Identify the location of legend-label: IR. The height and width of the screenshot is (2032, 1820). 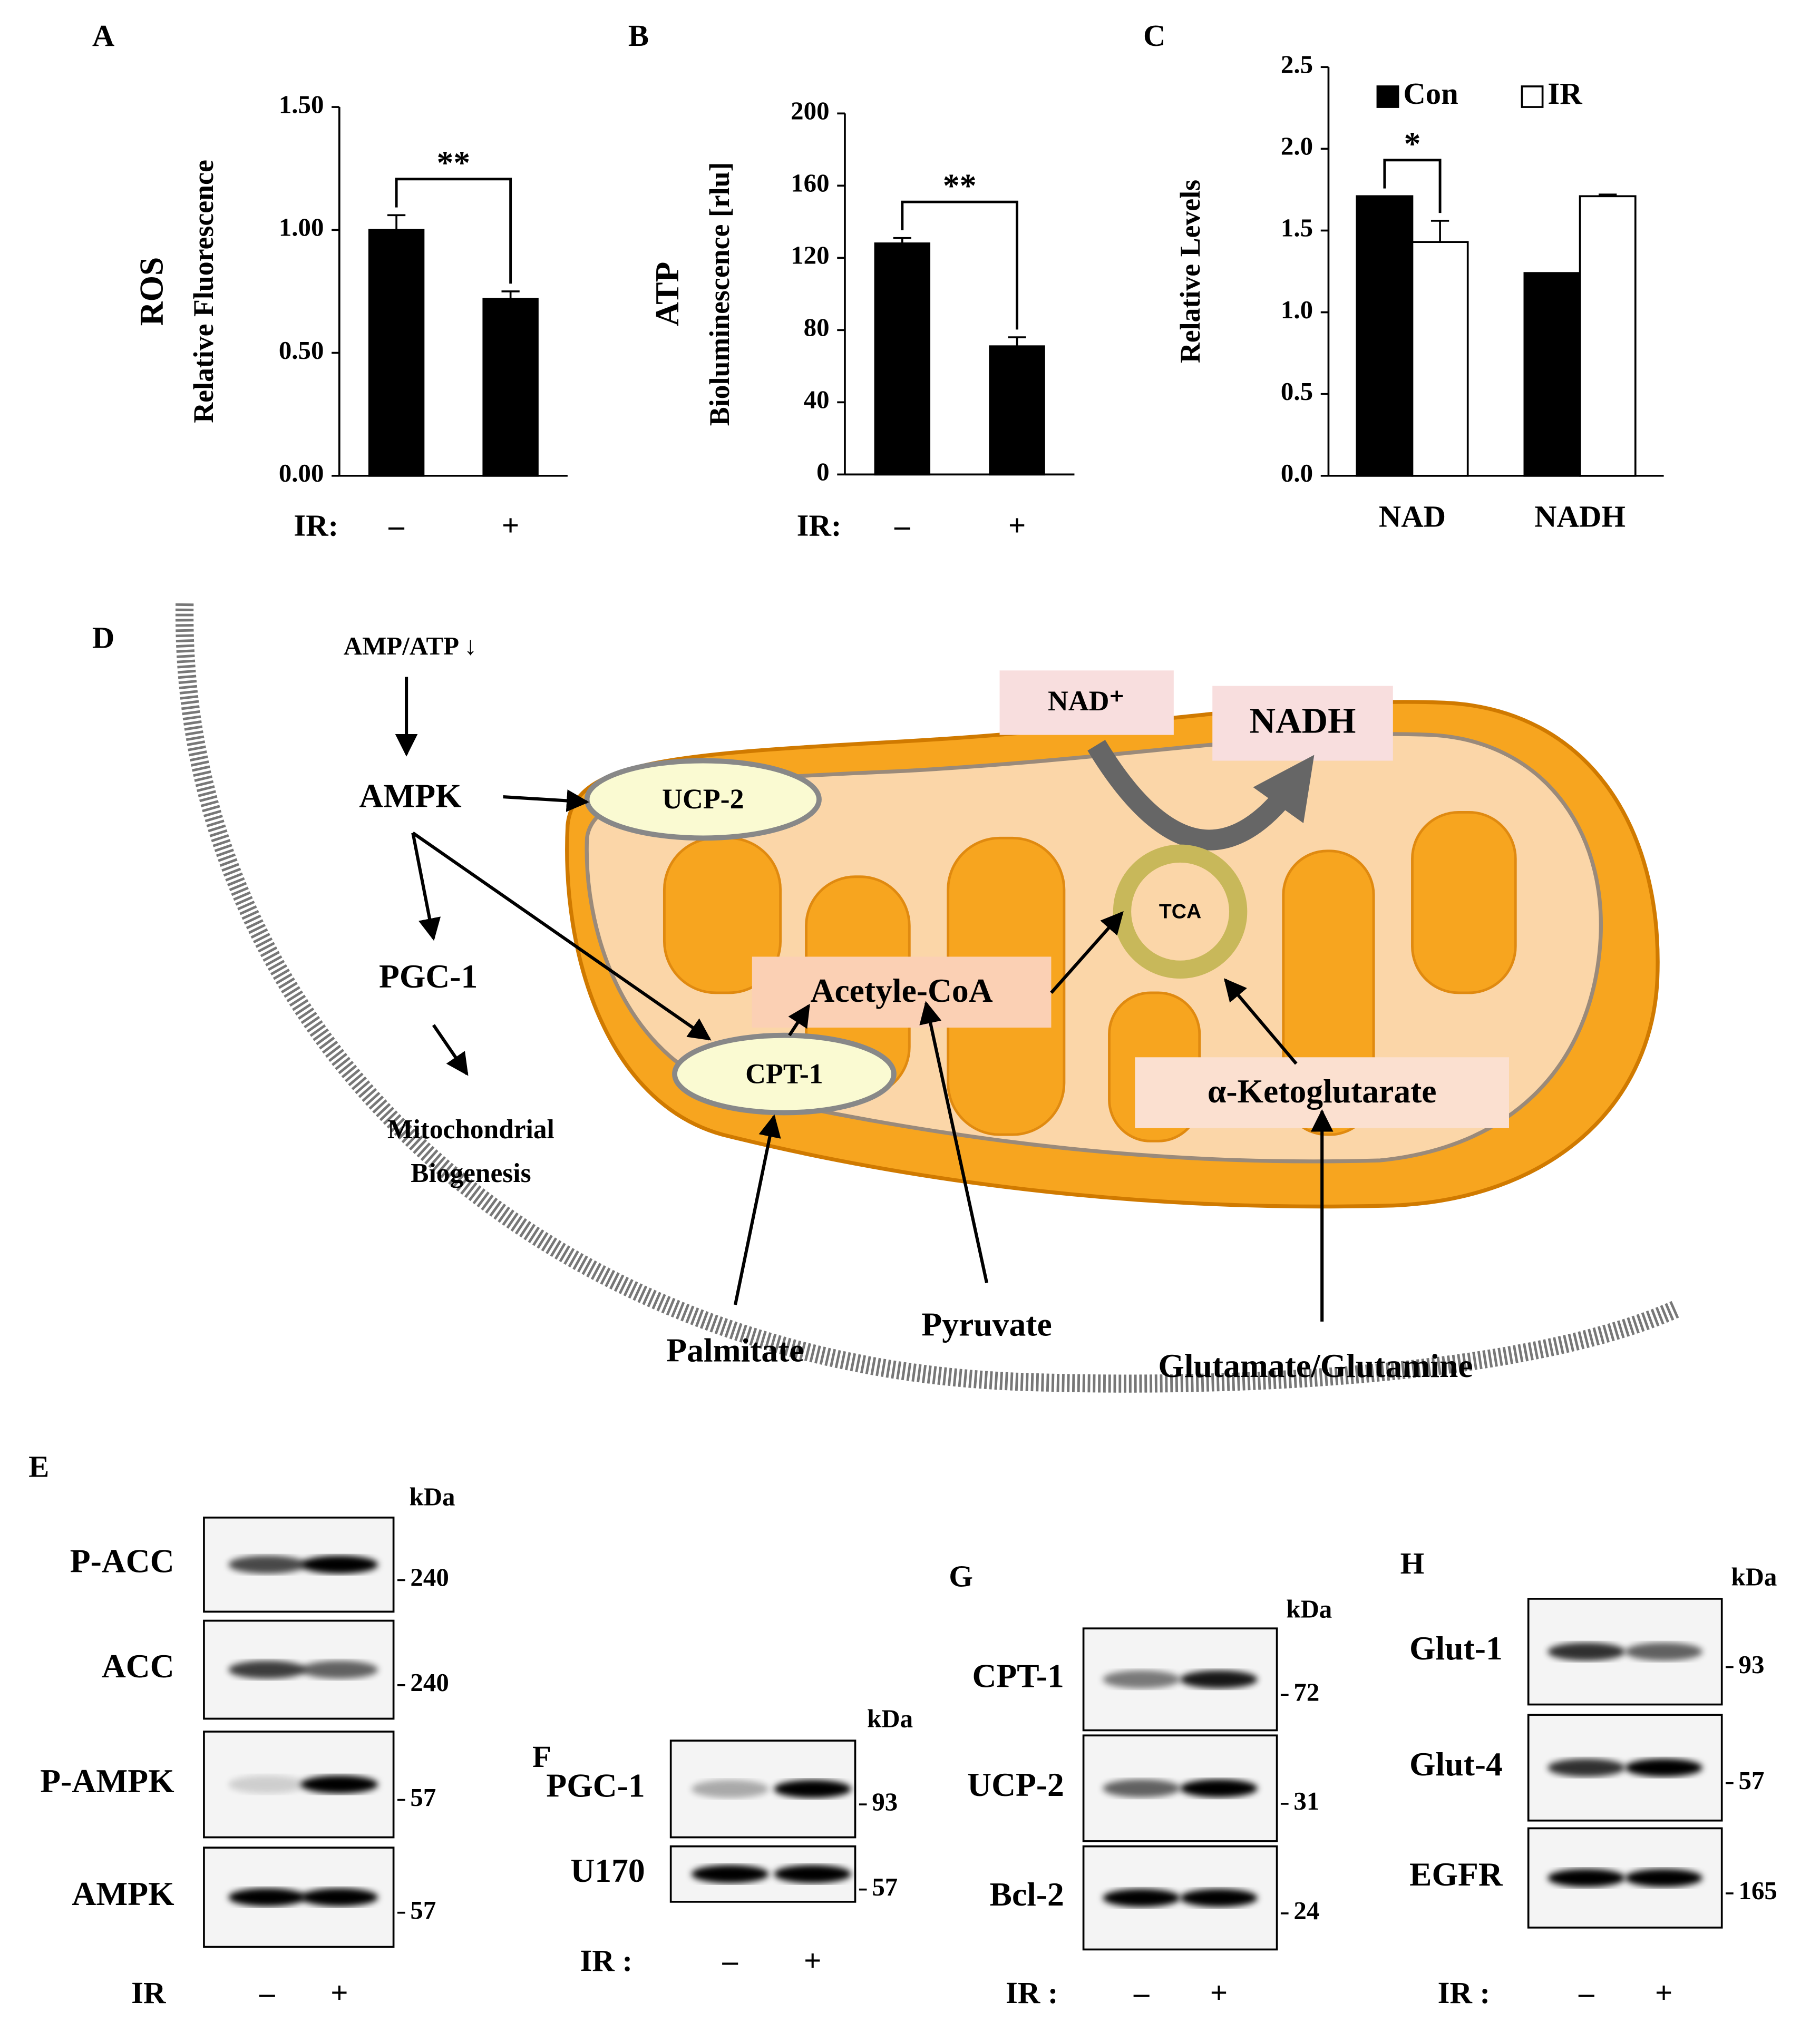
(1565, 93).